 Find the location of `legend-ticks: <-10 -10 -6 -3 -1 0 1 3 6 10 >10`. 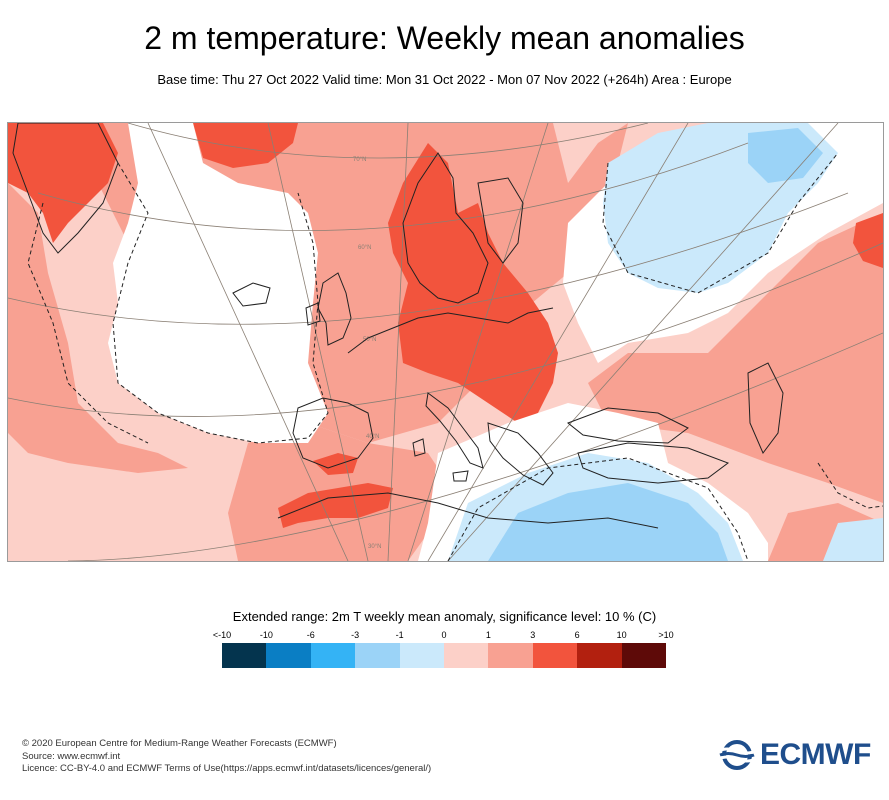

legend-ticks: <-10 -10 -6 -3 -1 0 1 3 6 10 >10 is located at coordinates (443, 635).